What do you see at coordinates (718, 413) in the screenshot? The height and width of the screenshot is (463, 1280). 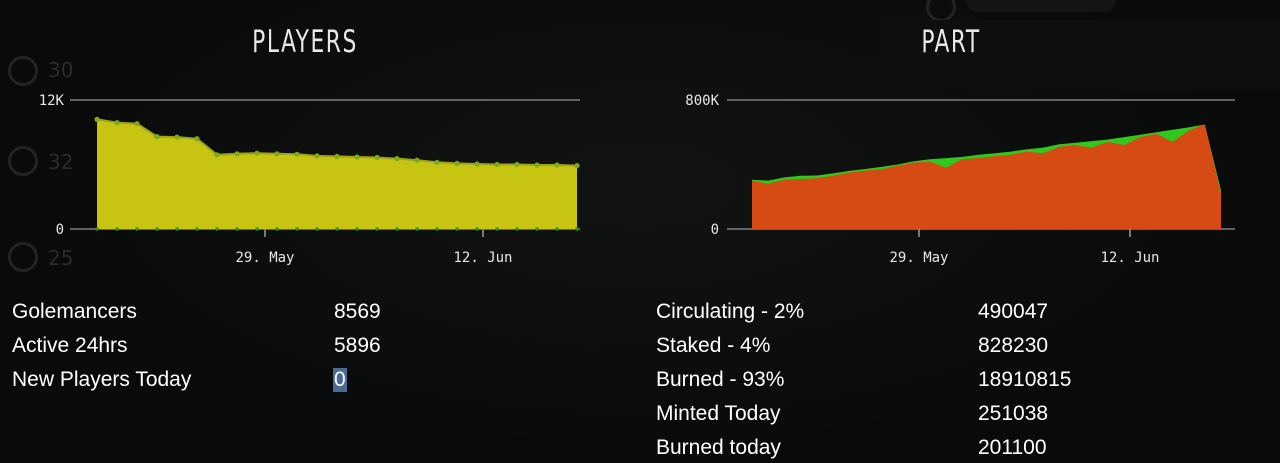 I see `stat-label: Minted Today` at bounding box center [718, 413].